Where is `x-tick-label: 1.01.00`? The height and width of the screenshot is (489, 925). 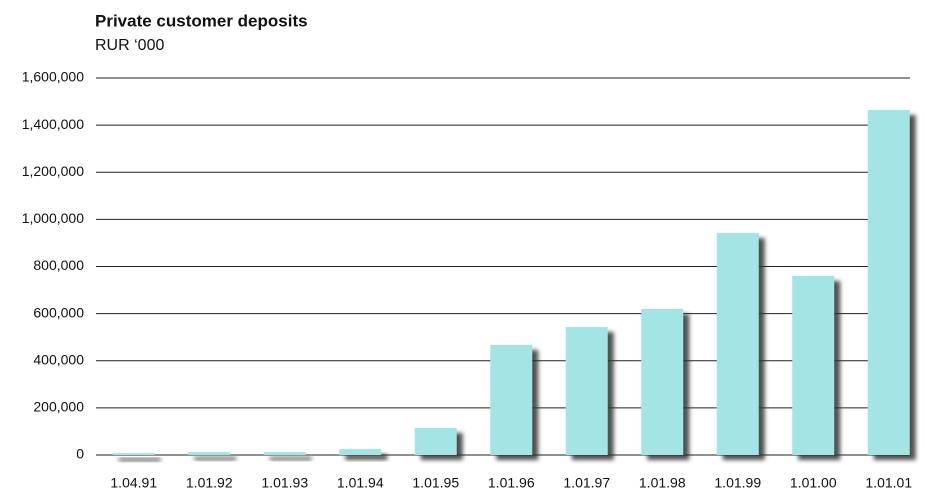
x-tick-label: 1.01.00 is located at coordinates (813, 482).